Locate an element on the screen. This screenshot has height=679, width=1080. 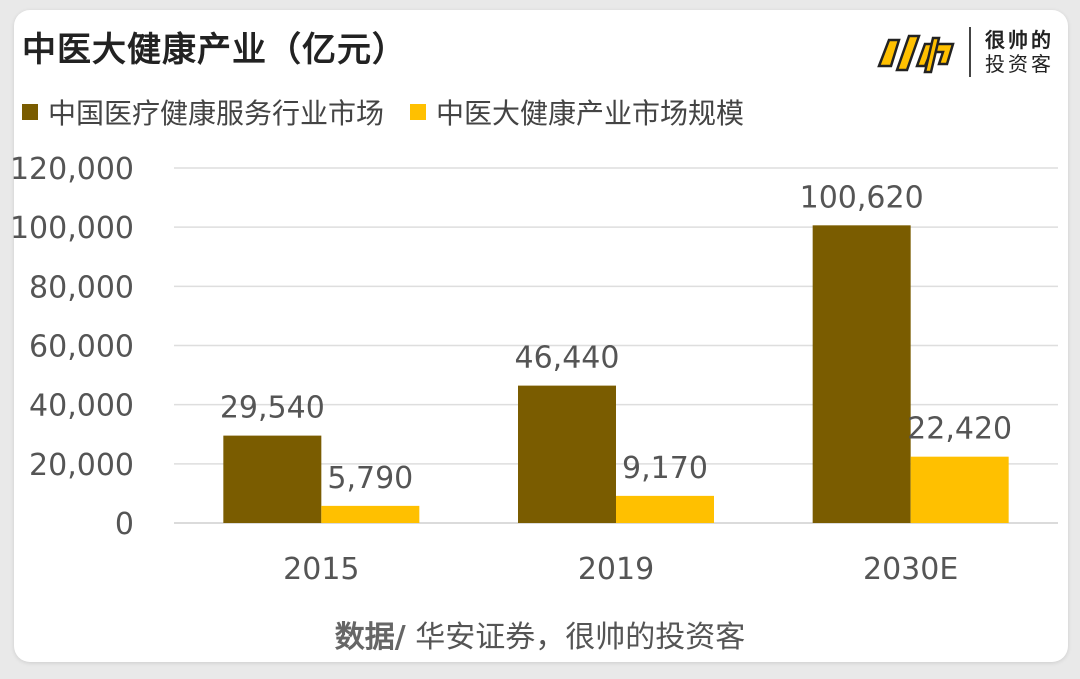
y-tick-label: 100,000 is located at coordinates (72, 228).